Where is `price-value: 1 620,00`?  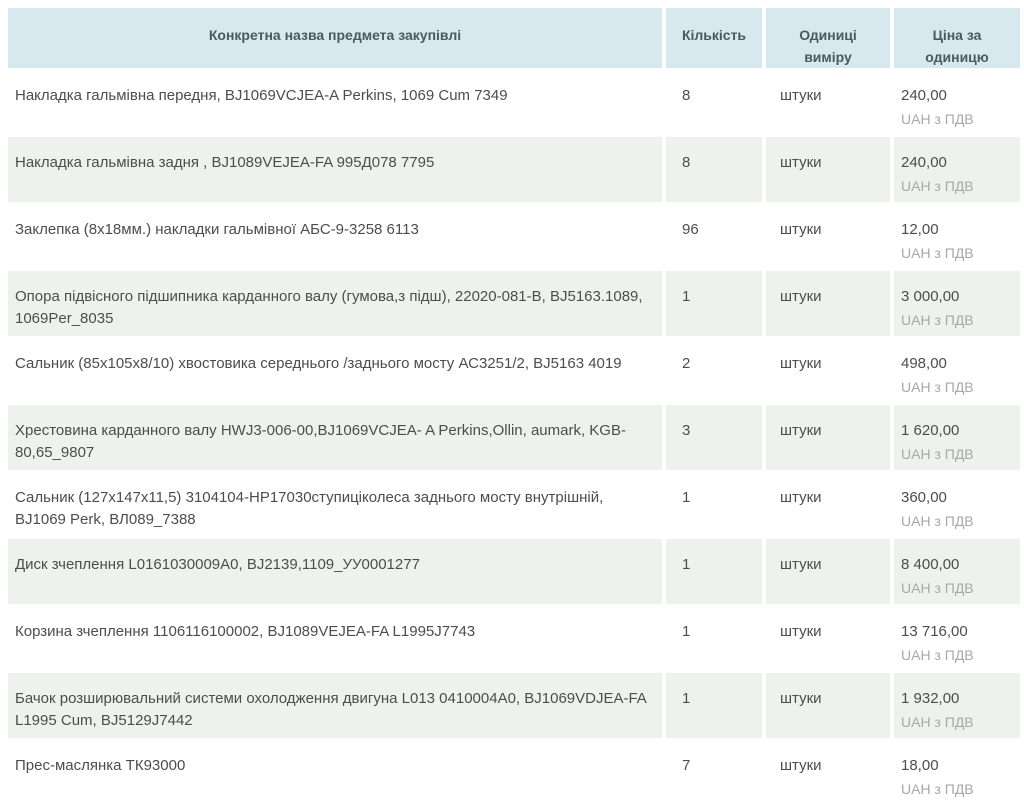 price-value: 1 620,00 is located at coordinates (930, 430).